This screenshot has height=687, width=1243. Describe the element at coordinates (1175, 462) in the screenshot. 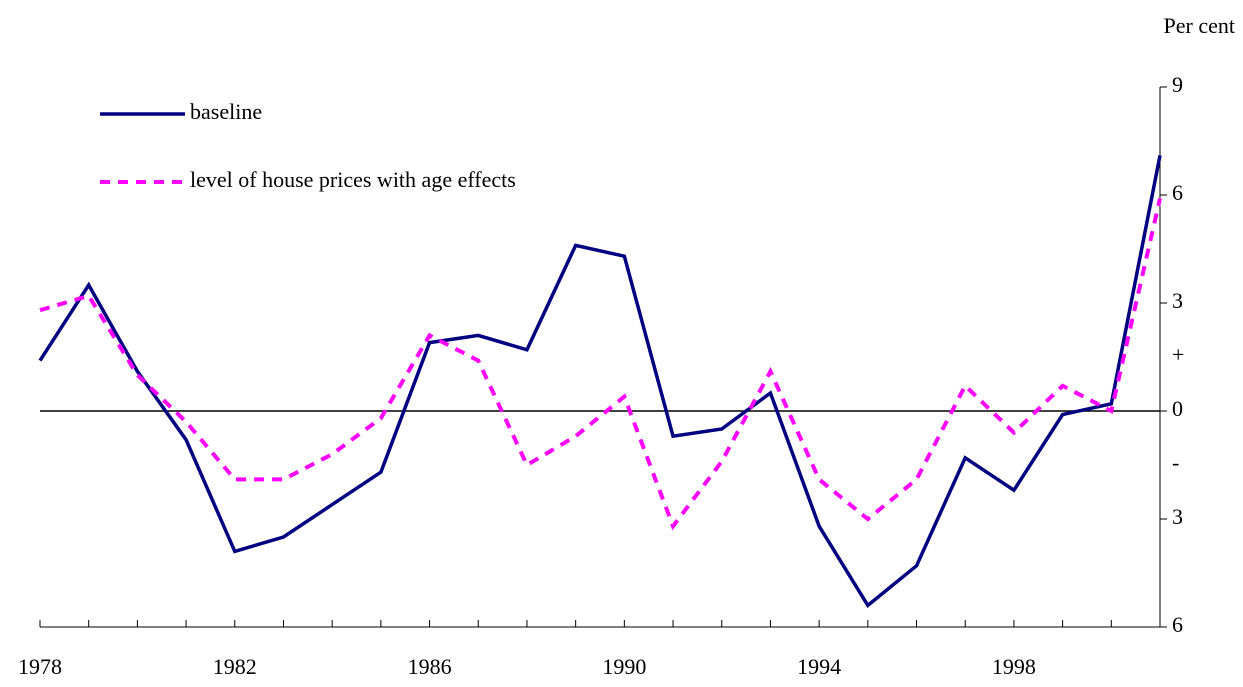

I see `sign-annotation: -` at that location.